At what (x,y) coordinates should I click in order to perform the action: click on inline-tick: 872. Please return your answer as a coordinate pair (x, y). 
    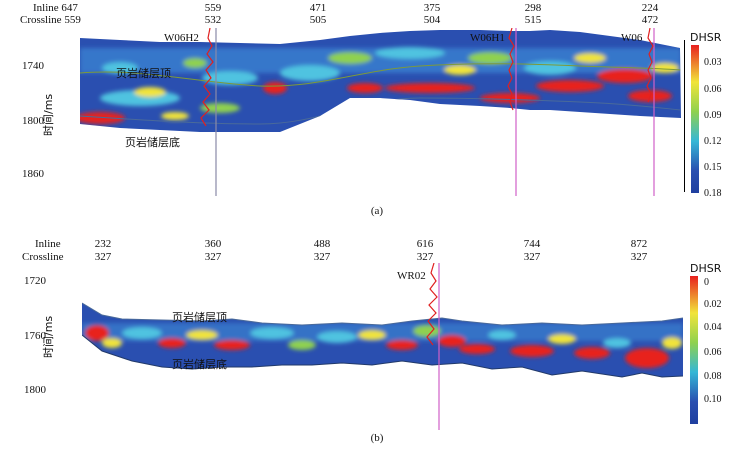
    Looking at the image, I should click on (639, 244).